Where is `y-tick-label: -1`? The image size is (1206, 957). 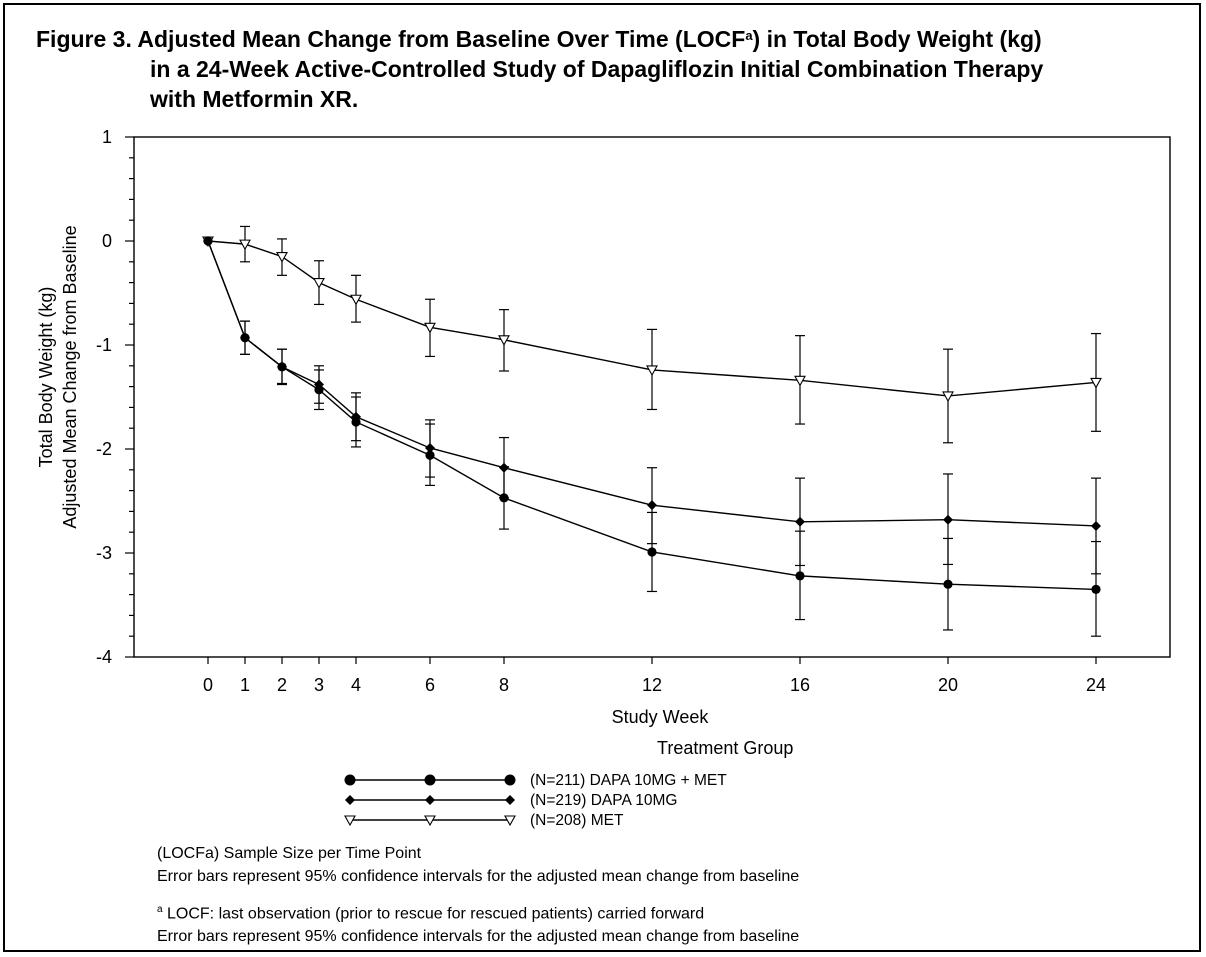 y-tick-label: -1 is located at coordinates (104, 345).